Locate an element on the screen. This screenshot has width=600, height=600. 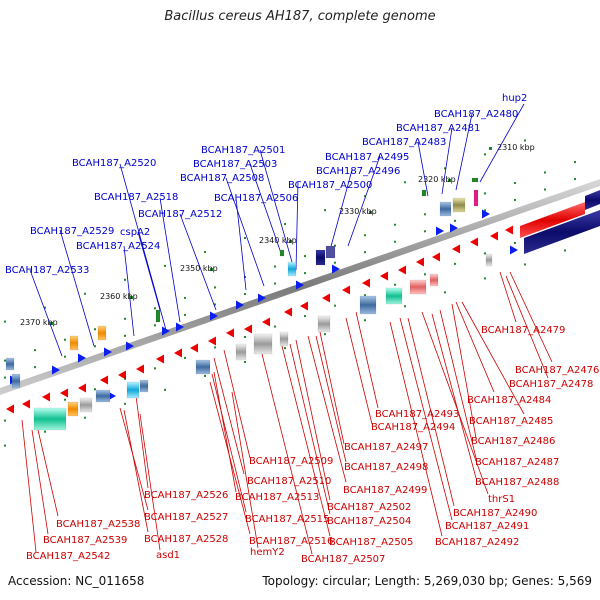
forward-gene-label: BCAH187_A2512 is located at coordinates (180, 214).